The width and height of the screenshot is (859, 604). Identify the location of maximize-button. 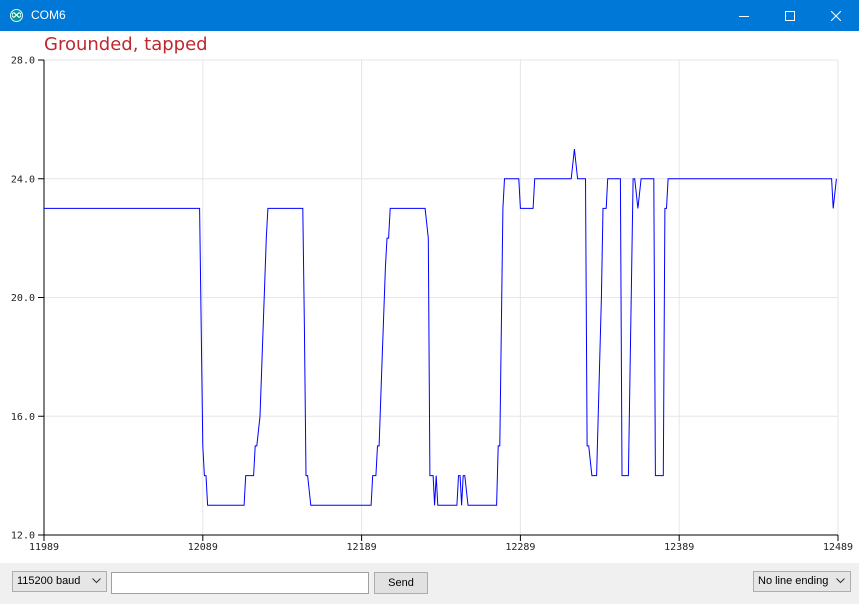
(790, 15).